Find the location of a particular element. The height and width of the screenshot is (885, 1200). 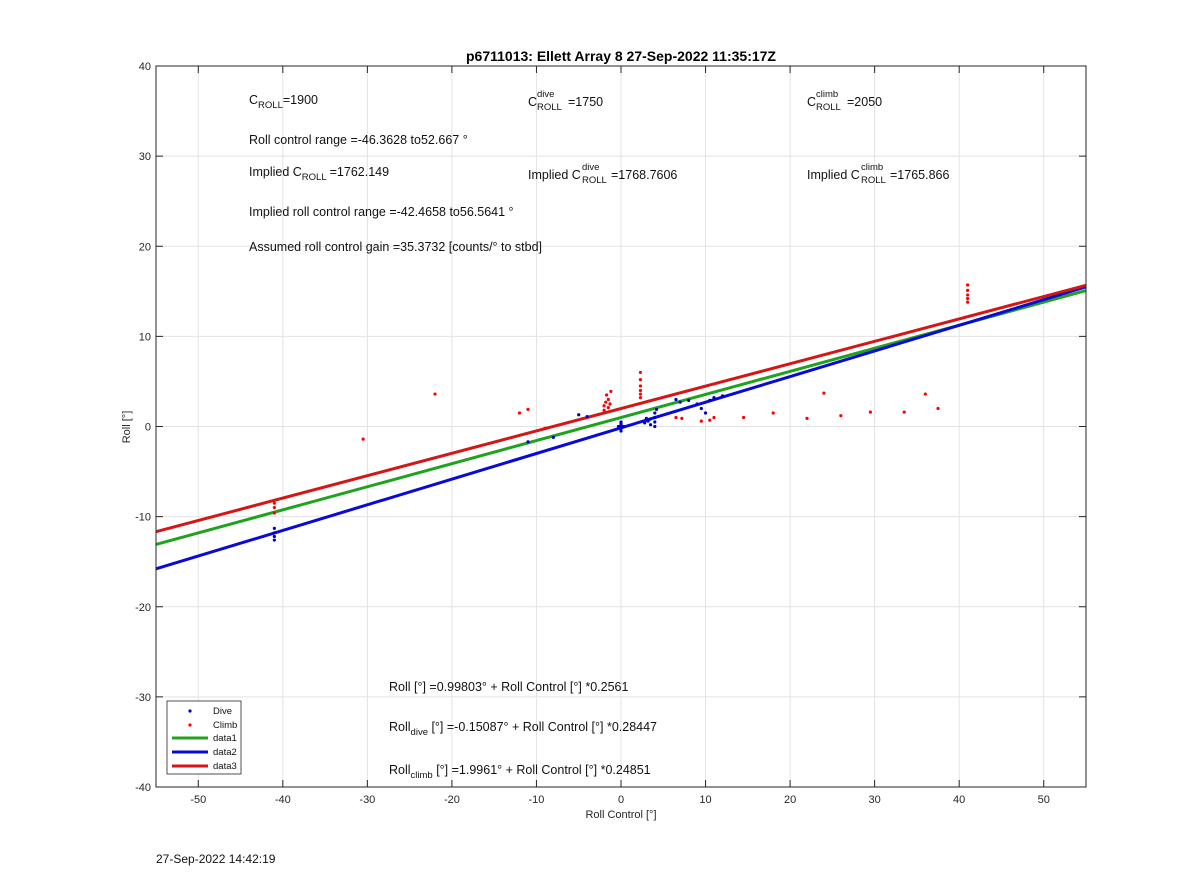

y-tick-label: -20 is located at coordinates (143, 608).